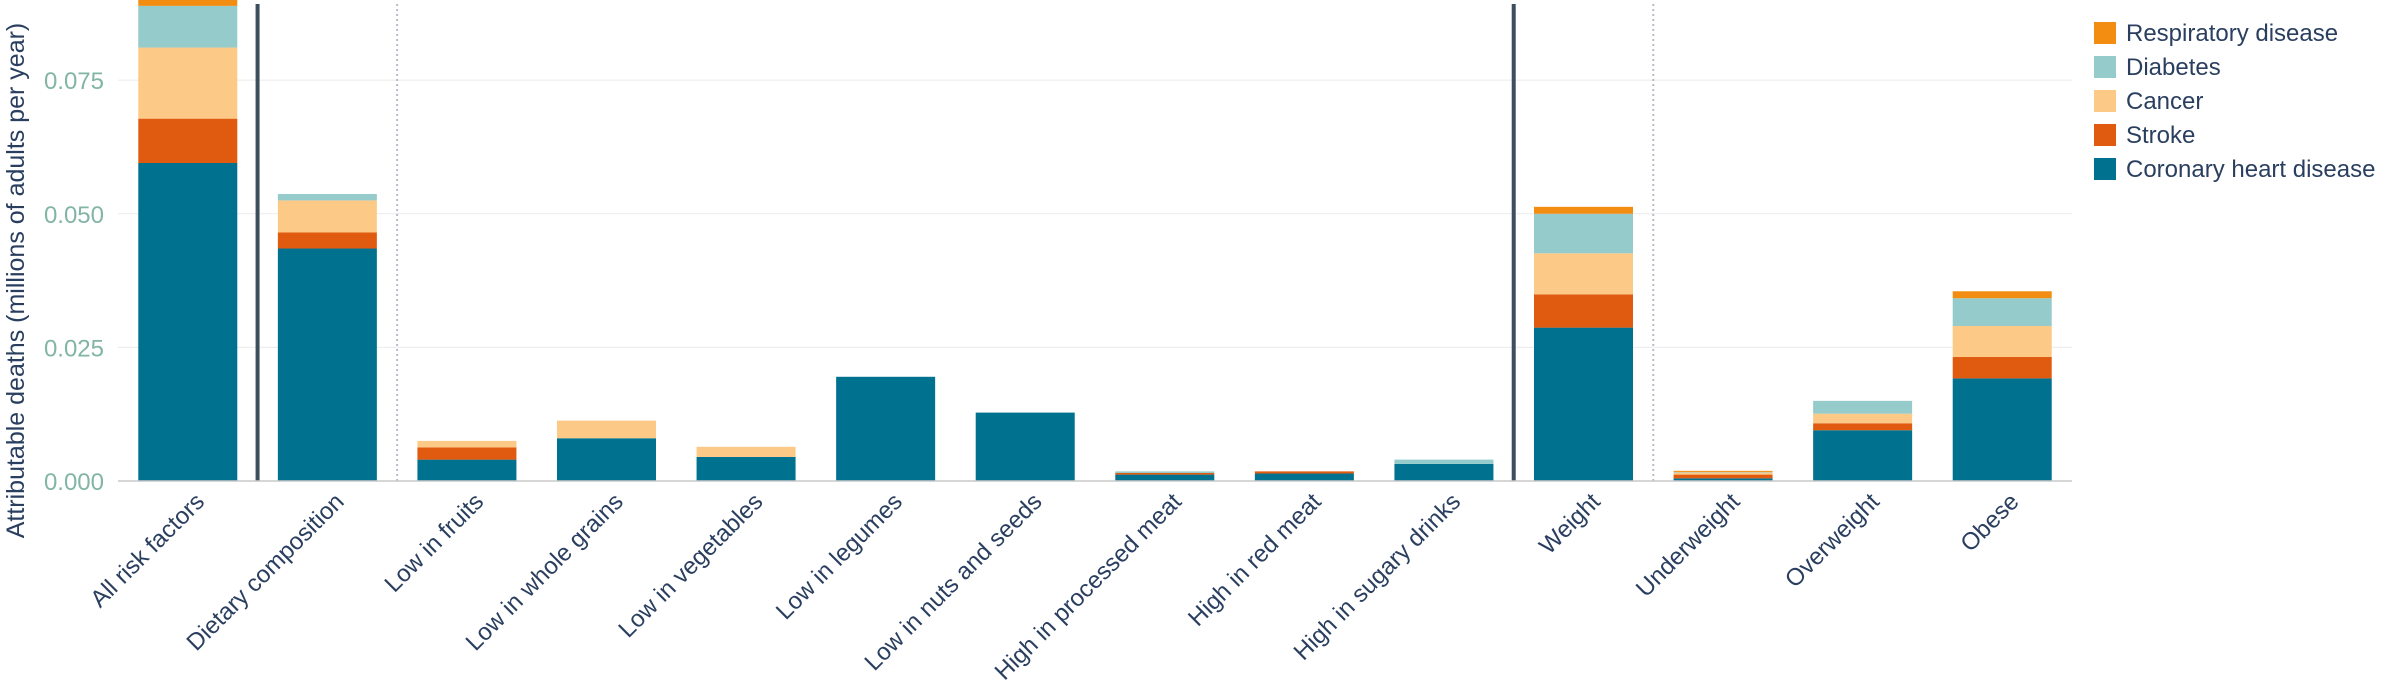  Describe the element at coordinates (545, 572) in the screenshot. I see `x-tick-label: Low in whole grains` at that location.